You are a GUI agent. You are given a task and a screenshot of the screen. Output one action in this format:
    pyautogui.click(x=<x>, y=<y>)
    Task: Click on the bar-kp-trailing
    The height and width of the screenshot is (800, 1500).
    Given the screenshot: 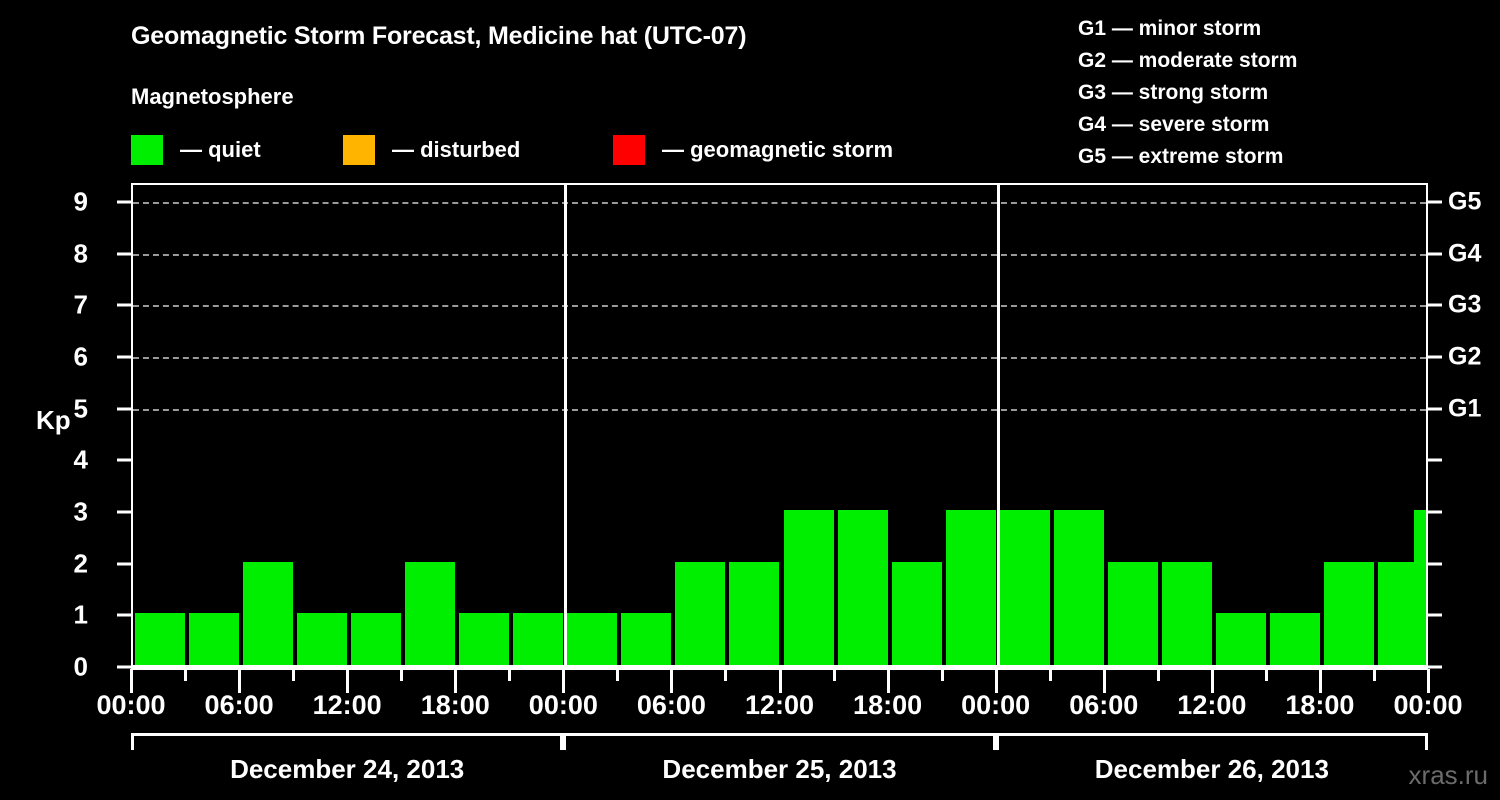 What is the action you would take?
    pyautogui.click(x=1420, y=587)
    